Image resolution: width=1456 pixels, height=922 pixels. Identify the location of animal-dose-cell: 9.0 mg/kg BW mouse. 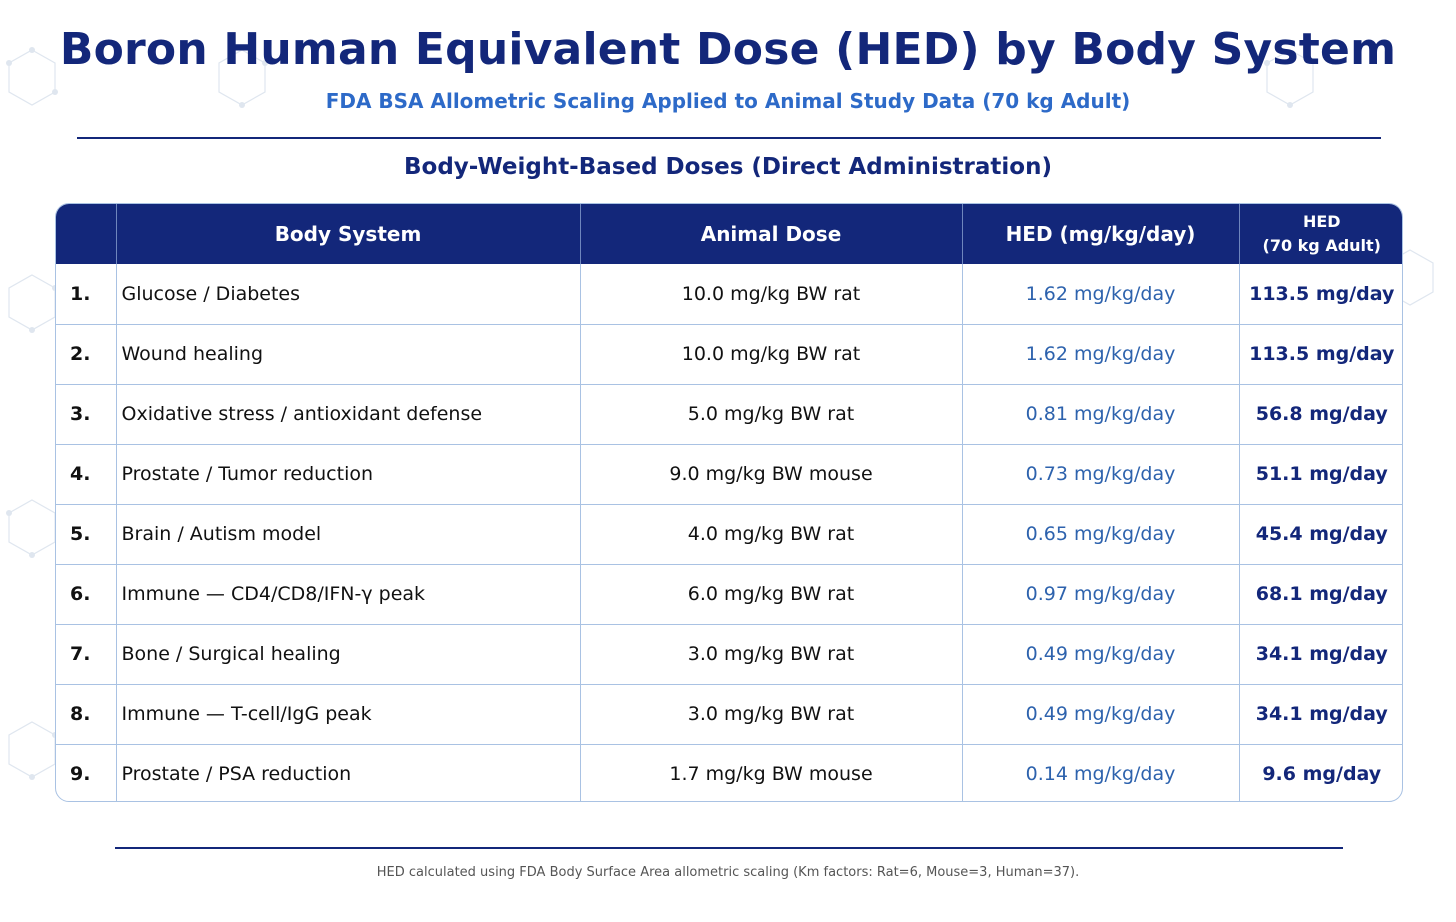
(771, 474).